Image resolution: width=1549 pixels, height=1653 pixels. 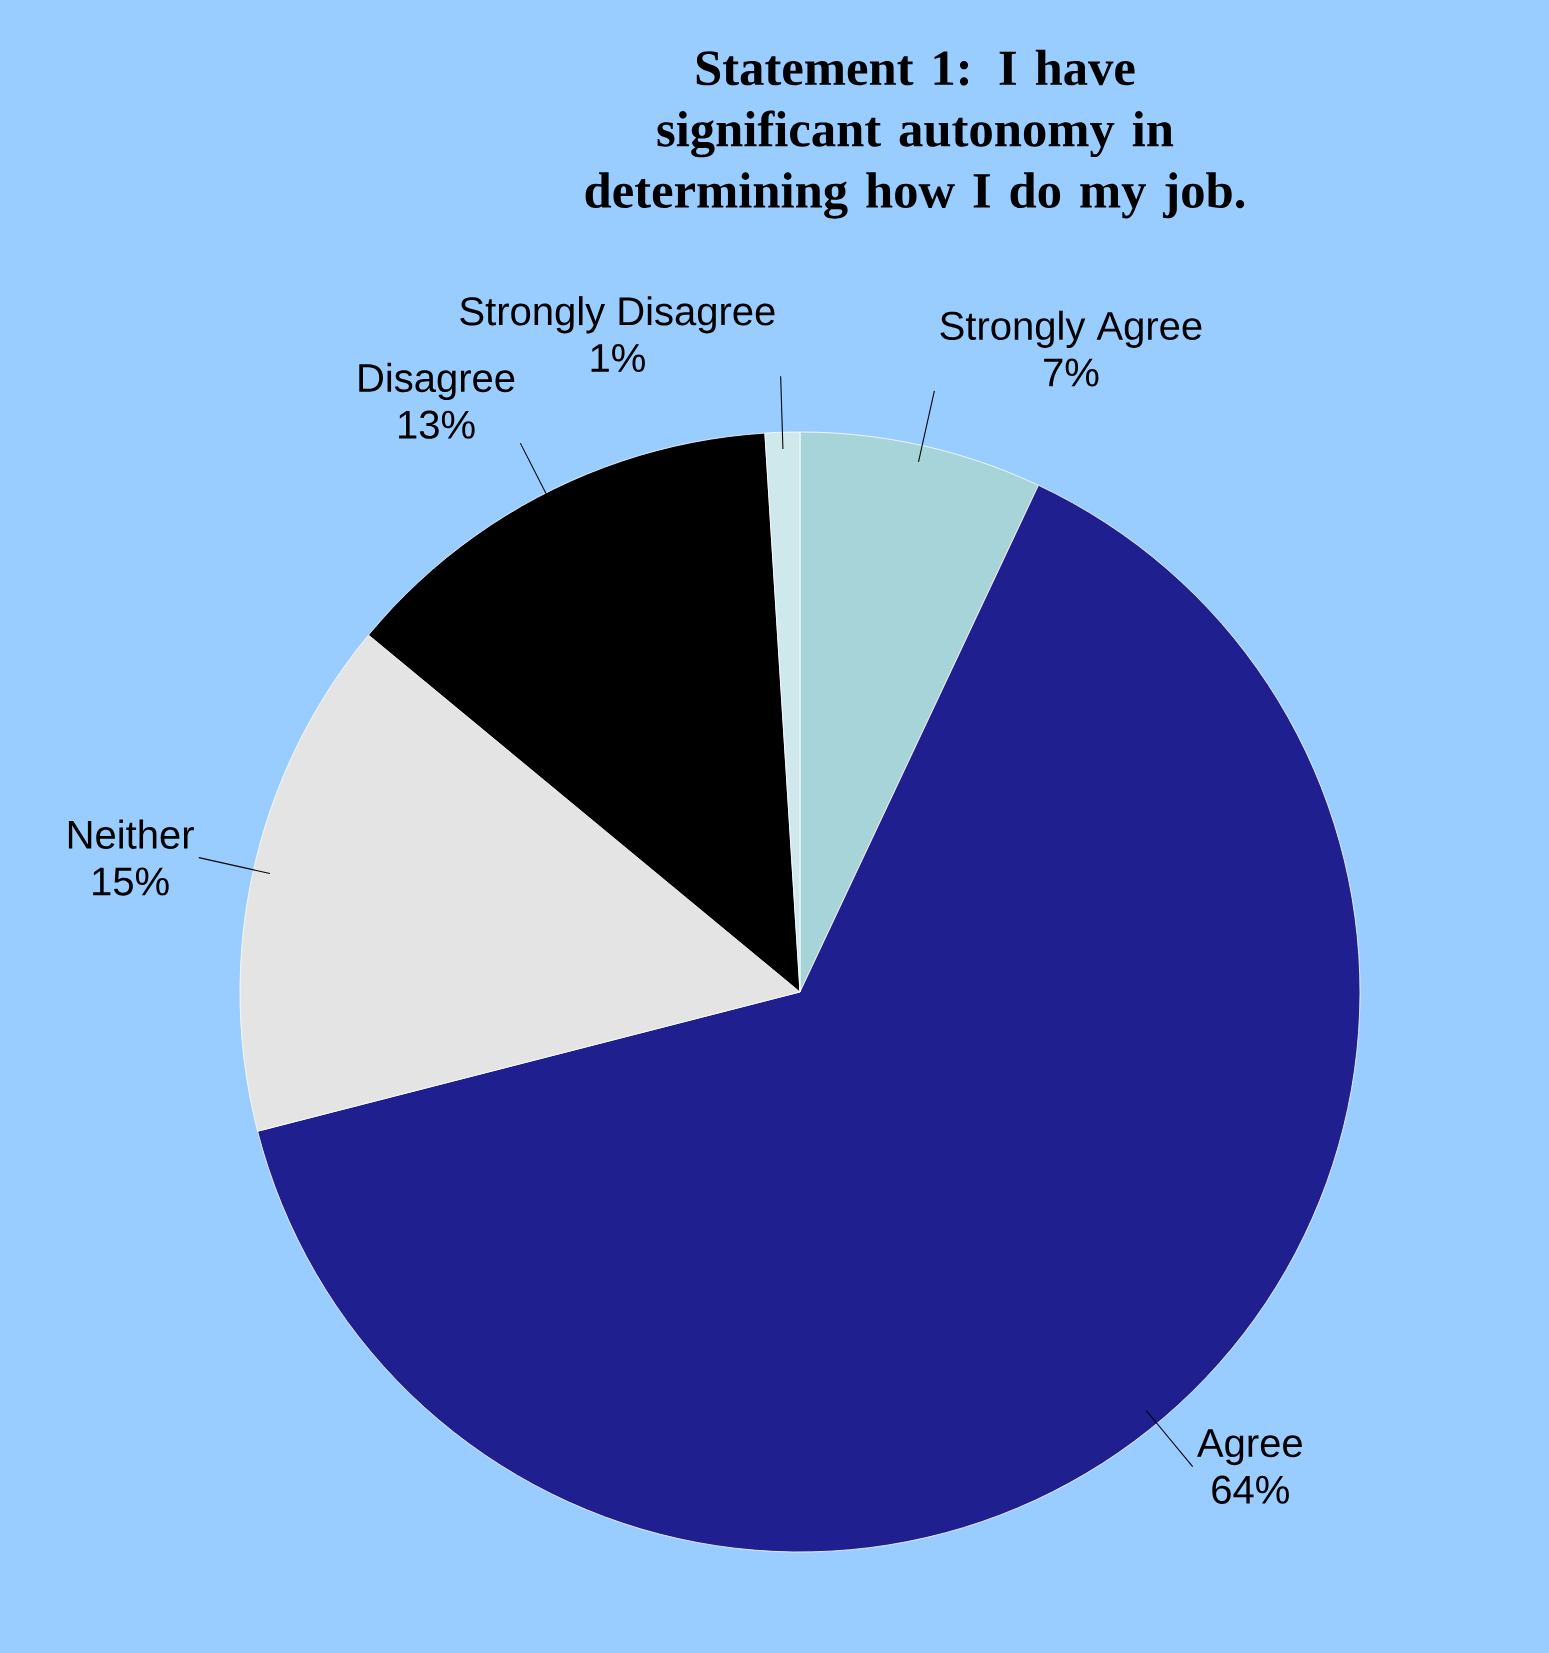 What do you see at coordinates (1071, 329) in the screenshot?
I see `slice-label: Strongly Agree` at bounding box center [1071, 329].